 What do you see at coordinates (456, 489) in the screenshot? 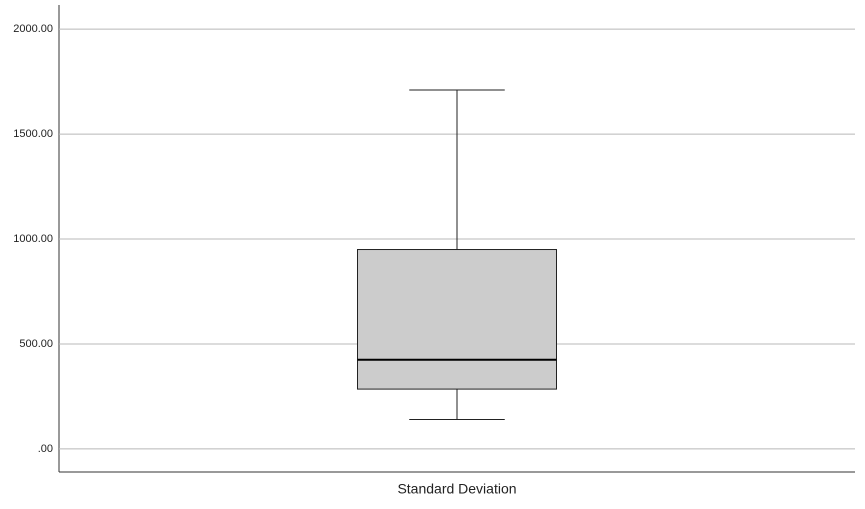
I see `x-tick-label: Standard Deviation` at bounding box center [456, 489].